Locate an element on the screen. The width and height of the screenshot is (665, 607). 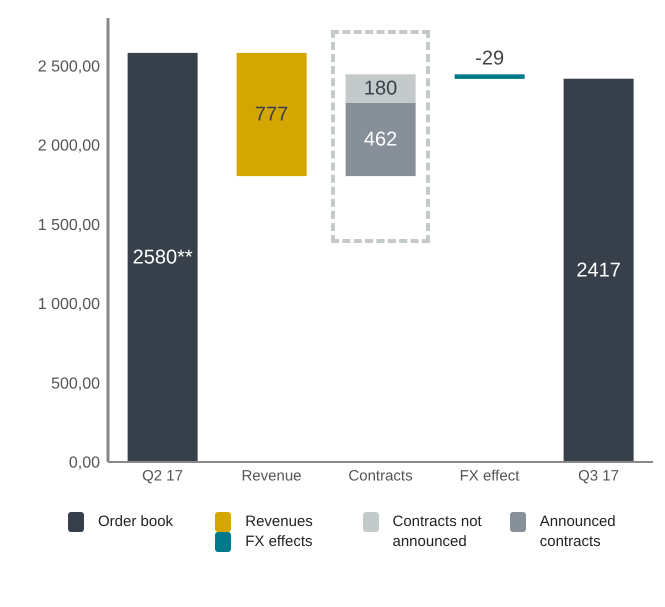
legend-label: Order book is located at coordinates (136, 522).